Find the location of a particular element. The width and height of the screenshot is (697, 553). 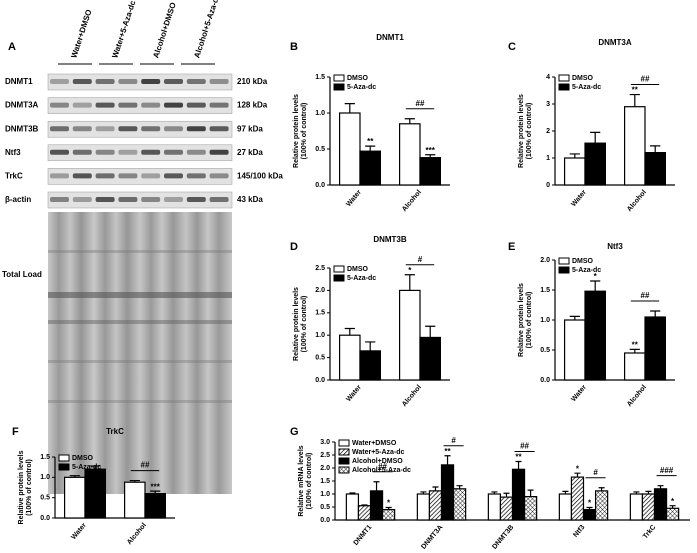

protein-label: DNMT3A is located at coordinates (22, 105).